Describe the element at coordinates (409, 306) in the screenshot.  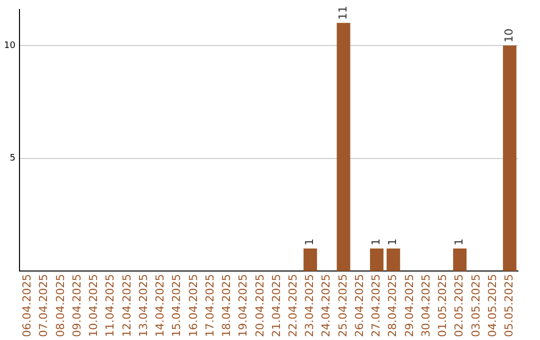
I see `x-tick-label: 29.04.2025` at that location.